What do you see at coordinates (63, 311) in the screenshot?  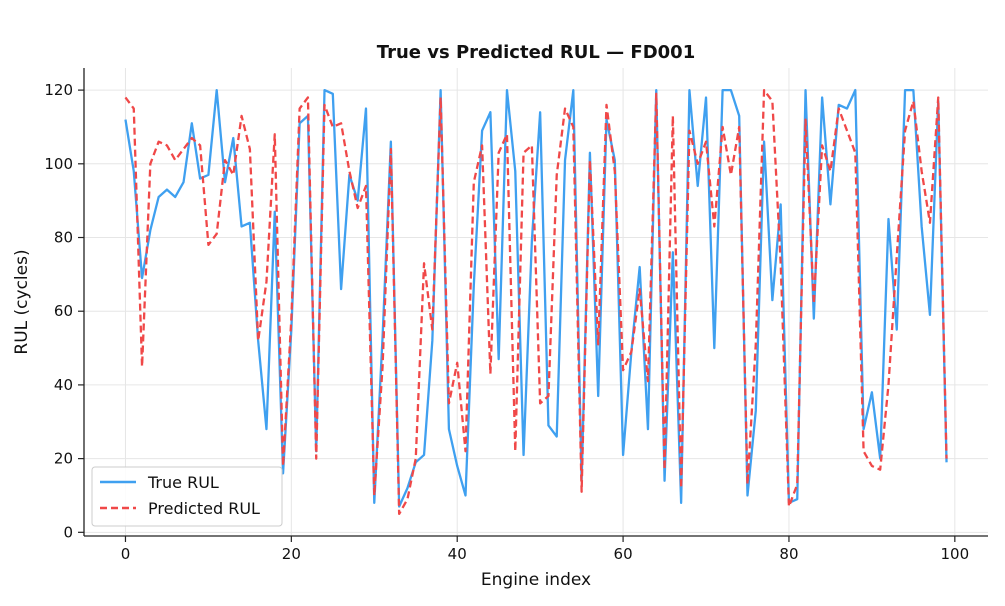 I see `y-tick-label: 60` at bounding box center [63, 311].